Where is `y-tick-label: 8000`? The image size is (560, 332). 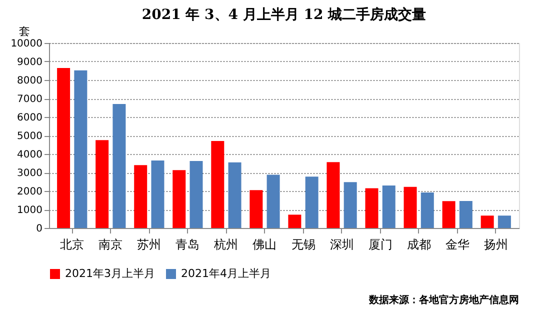
y-tick-label: 8000 is located at coordinates (29, 81).